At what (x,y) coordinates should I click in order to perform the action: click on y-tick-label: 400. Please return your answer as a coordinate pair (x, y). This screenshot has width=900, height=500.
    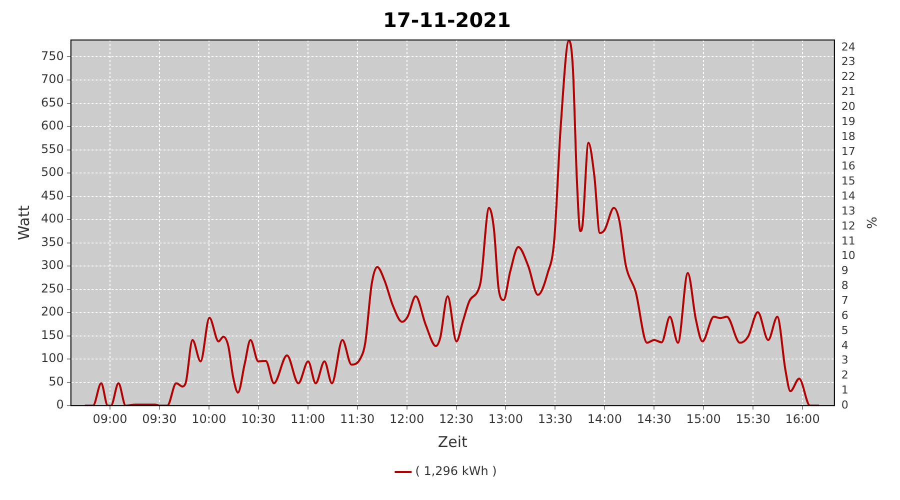
    Looking at the image, I should click on (52, 219).